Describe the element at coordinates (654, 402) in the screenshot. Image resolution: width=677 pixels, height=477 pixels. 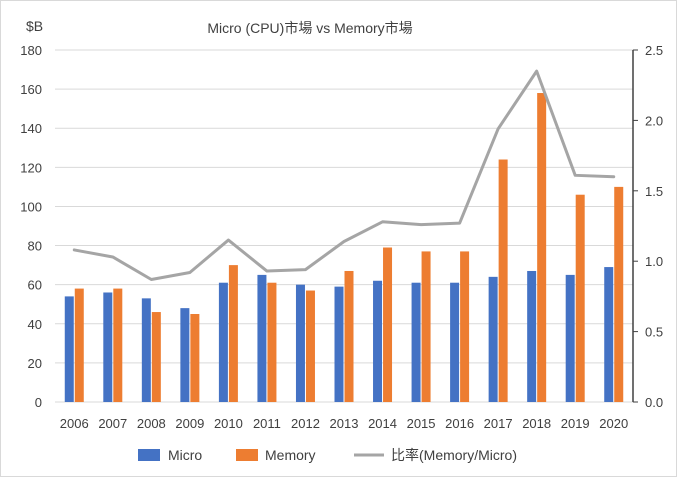
I see `y2-tick-label: 0.0` at that location.